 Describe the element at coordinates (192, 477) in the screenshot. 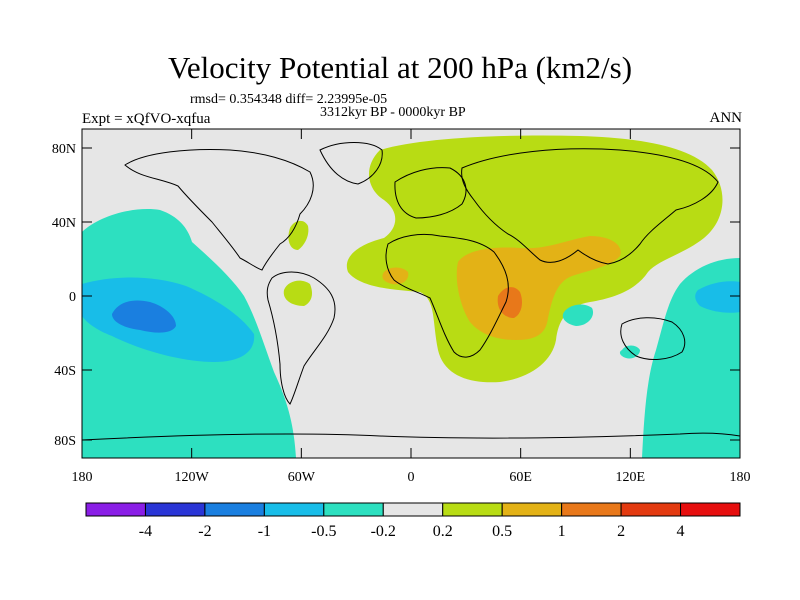

I see `lon-tick-label: 120W` at that location.